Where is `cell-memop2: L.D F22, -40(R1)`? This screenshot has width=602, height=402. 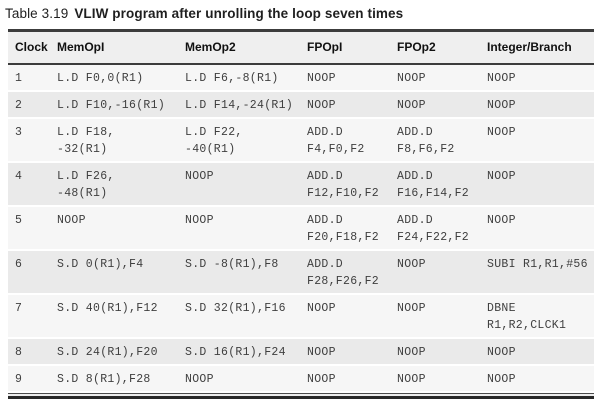 cell-memop2: L.D F22, -40(R1) is located at coordinates (239, 140).